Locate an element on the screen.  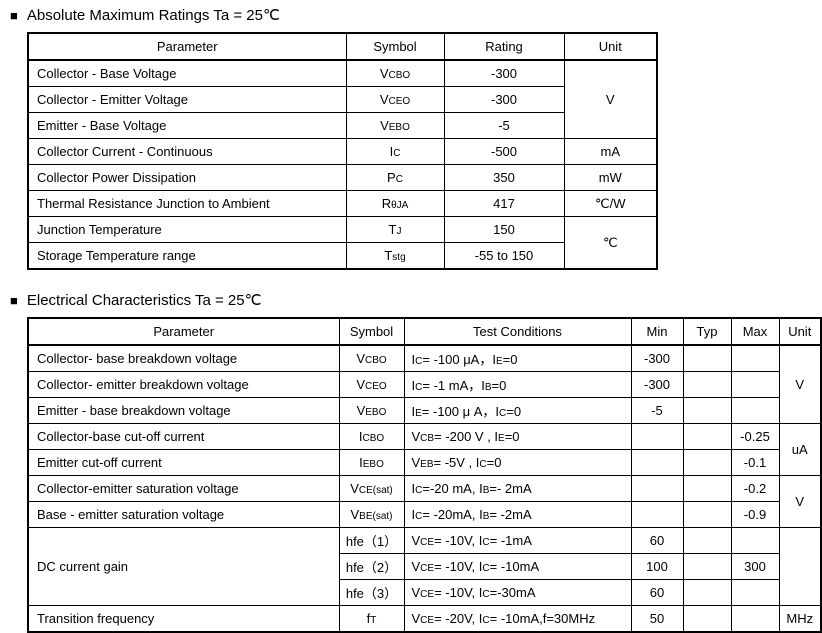
table-row: Collector - Emitter Voltage VCEO -300 is located at coordinates (342, 99).